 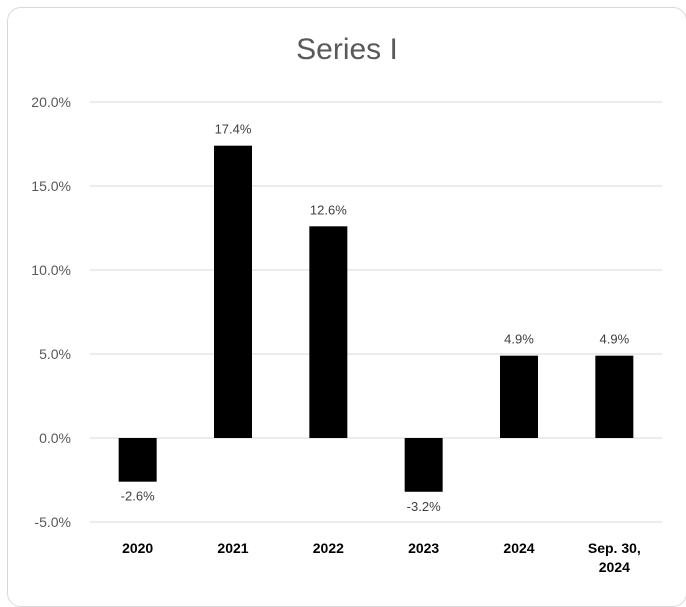 I want to click on y-tick-label: -5.0%, so click(x=52, y=522).